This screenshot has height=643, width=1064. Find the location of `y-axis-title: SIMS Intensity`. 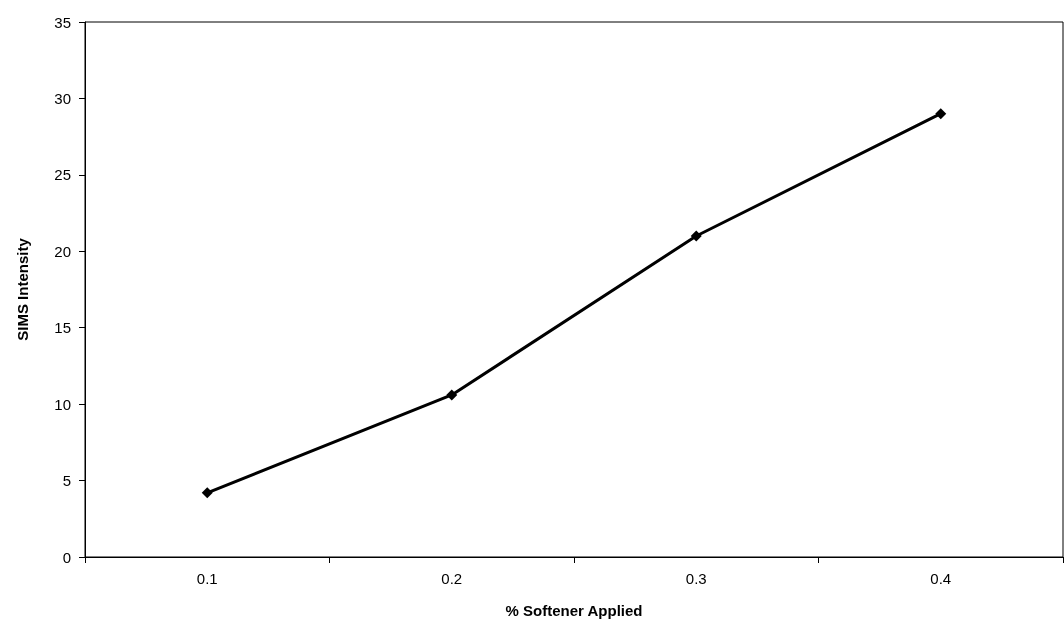

y-axis-title: SIMS Intensity is located at coordinates (22, 289).